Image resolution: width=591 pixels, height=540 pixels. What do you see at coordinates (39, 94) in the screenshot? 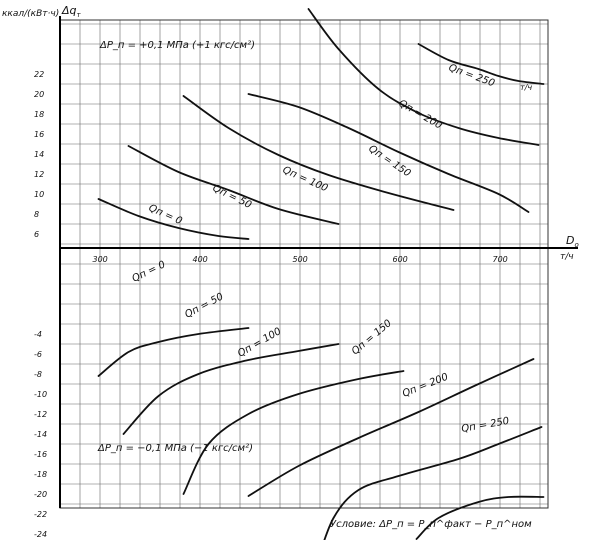
I see `y-tick-label: 20` at bounding box center [39, 94].